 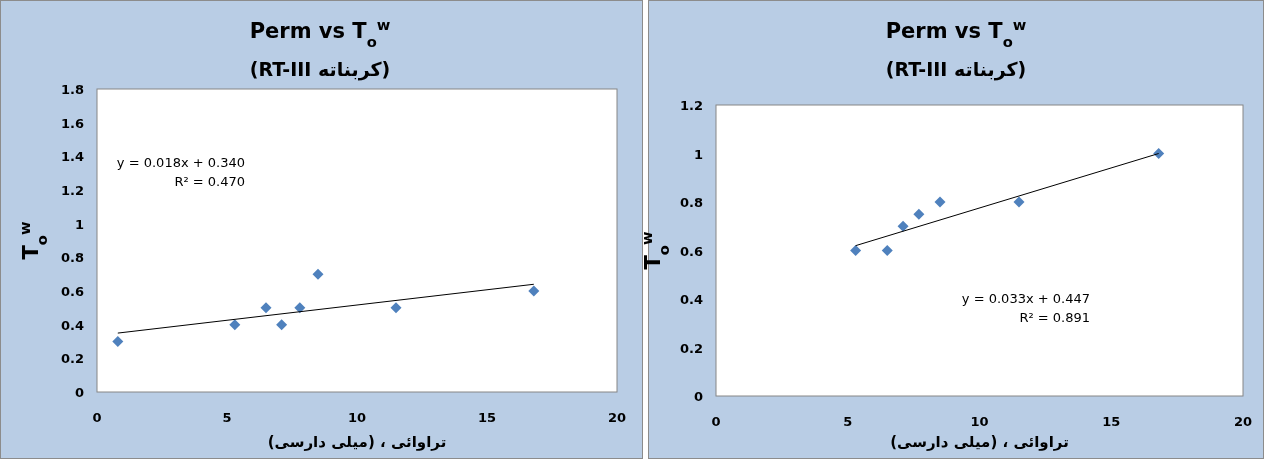 I want to click on annotation: y = 0.018x + 0.340, so click(x=180, y=162).